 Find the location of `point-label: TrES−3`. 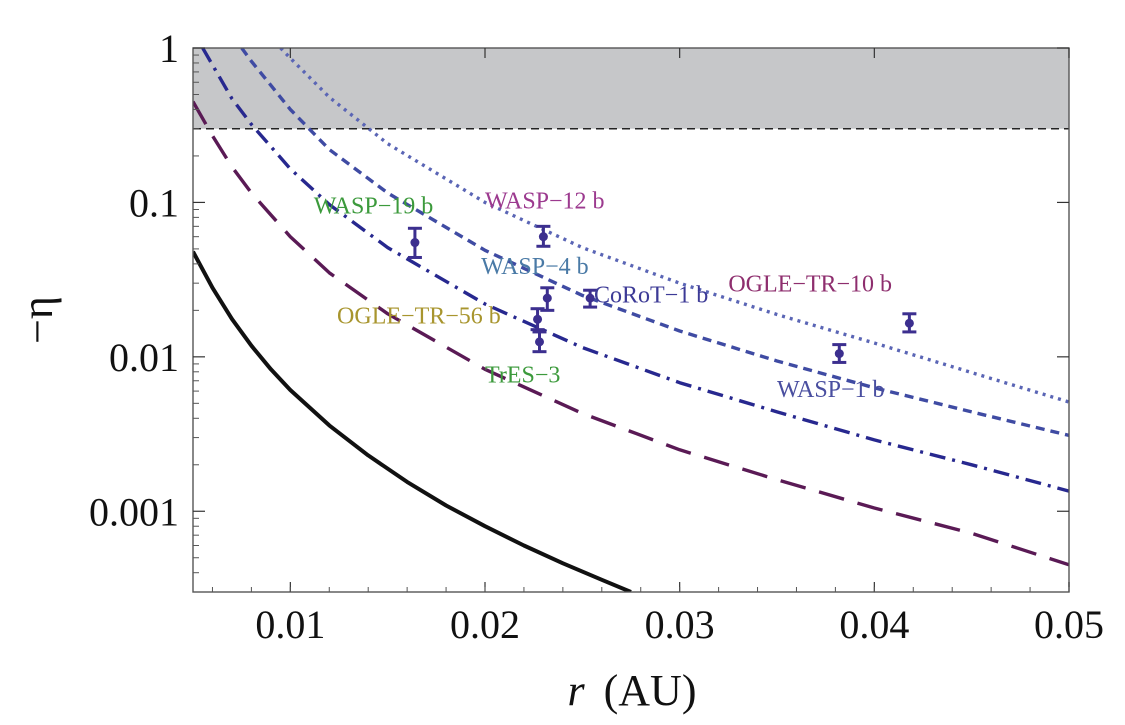

point-label: TrES−3 is located at coordinates (522, 376).